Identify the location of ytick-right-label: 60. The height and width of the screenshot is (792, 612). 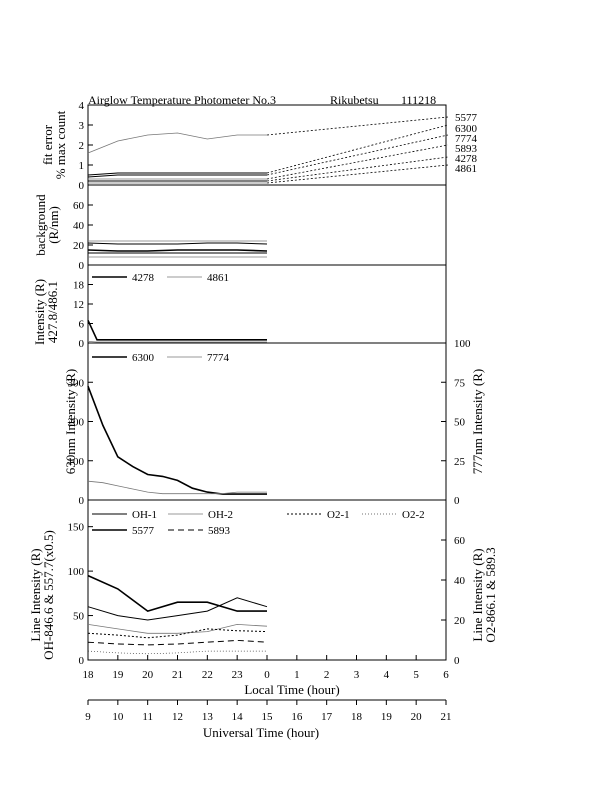
(460, 541).